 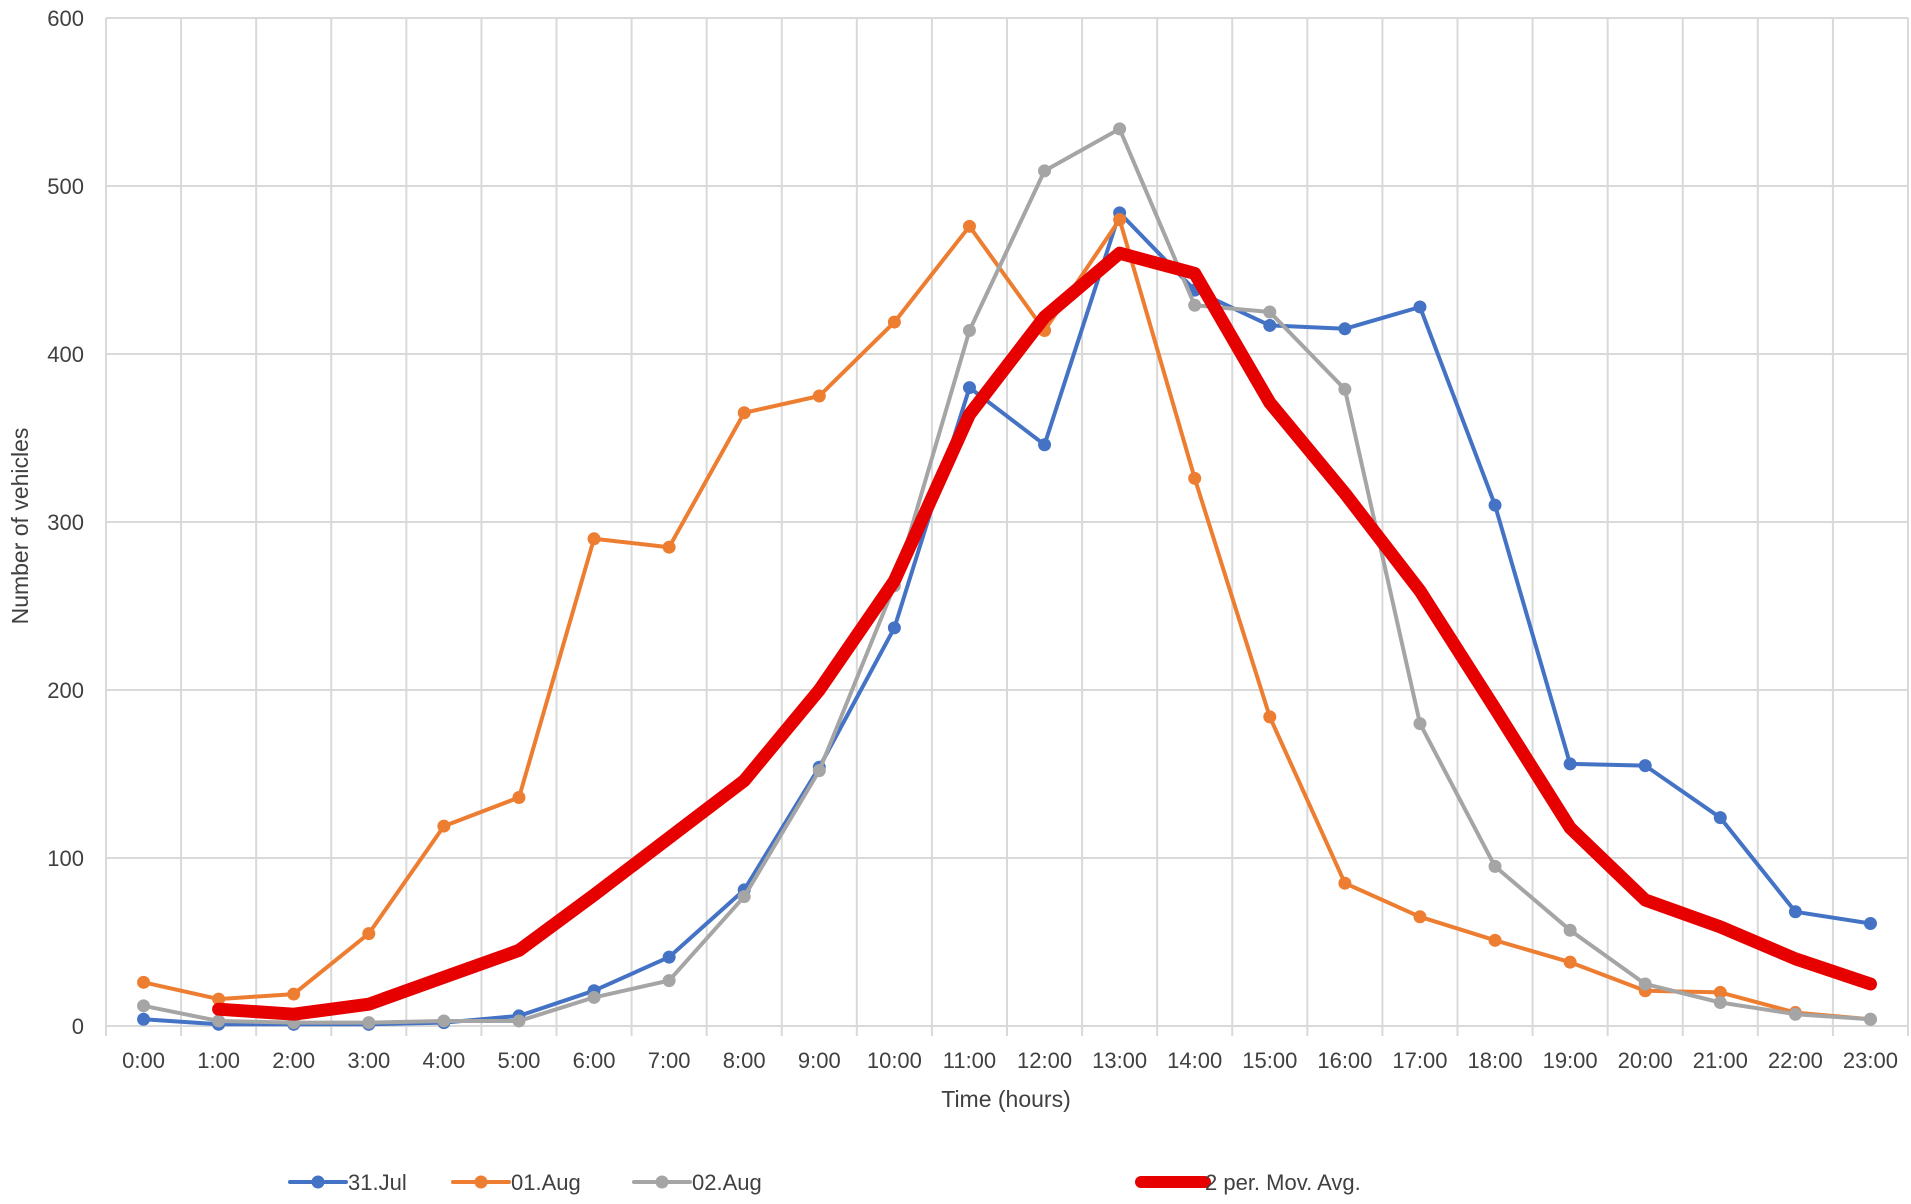 I want to click on x-tick-label: 17:00, so click(x=1419, y=1060).